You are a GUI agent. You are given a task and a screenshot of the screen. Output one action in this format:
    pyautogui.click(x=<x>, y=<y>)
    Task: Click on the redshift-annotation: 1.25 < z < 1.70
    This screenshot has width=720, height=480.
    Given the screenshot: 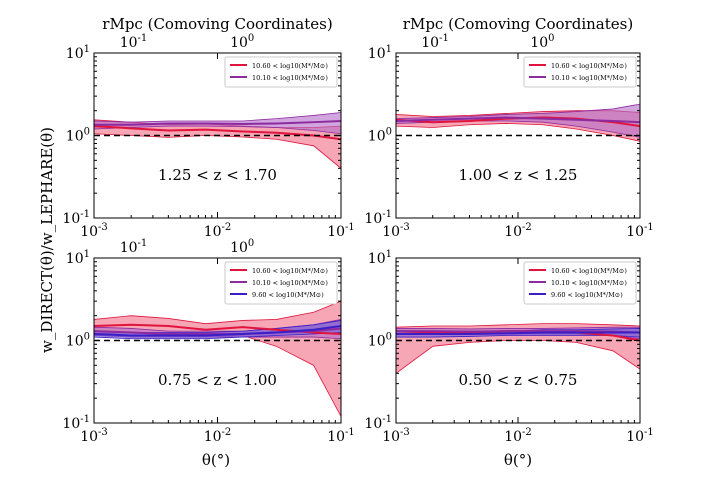 What is the action you would take?
    pyautogui.click(x=217, y=175)
    